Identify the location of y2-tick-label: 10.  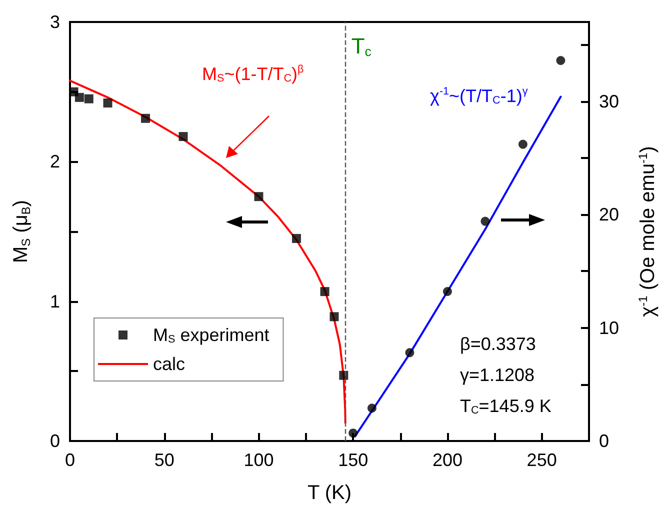
(609, 328).